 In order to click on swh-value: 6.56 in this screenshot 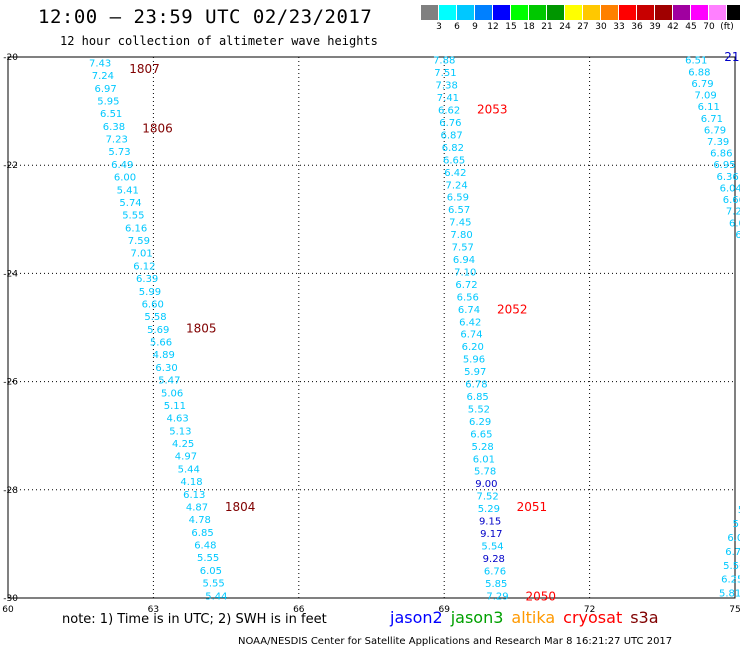, I will do `click(468, 297)`.